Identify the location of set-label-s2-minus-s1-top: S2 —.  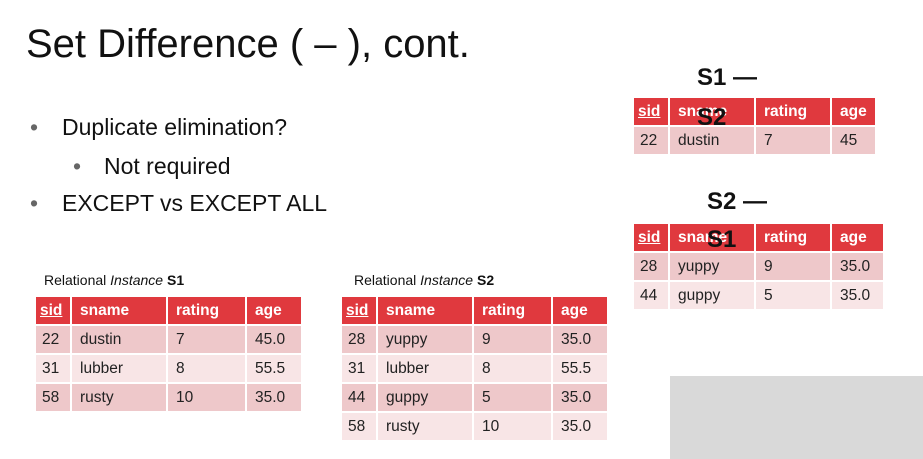
(737, 201).